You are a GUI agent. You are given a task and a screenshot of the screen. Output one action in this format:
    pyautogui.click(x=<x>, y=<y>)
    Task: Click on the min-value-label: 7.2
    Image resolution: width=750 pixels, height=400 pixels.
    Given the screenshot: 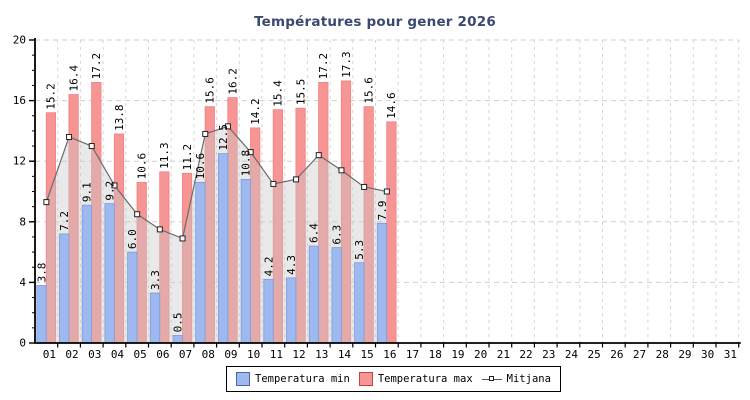 What is the action you would take?
    pyautogui.click(x=64, y=221)
    